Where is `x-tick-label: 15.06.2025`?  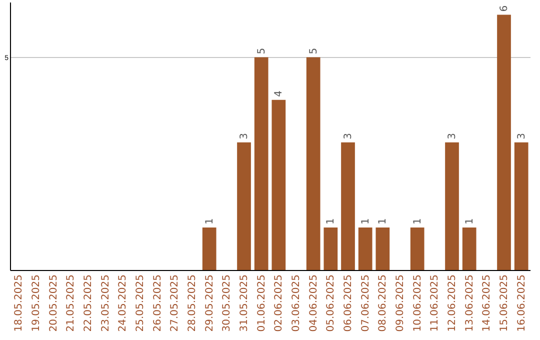 x-tick-label: 15.06.2025 is located at coordinates (504, 303).